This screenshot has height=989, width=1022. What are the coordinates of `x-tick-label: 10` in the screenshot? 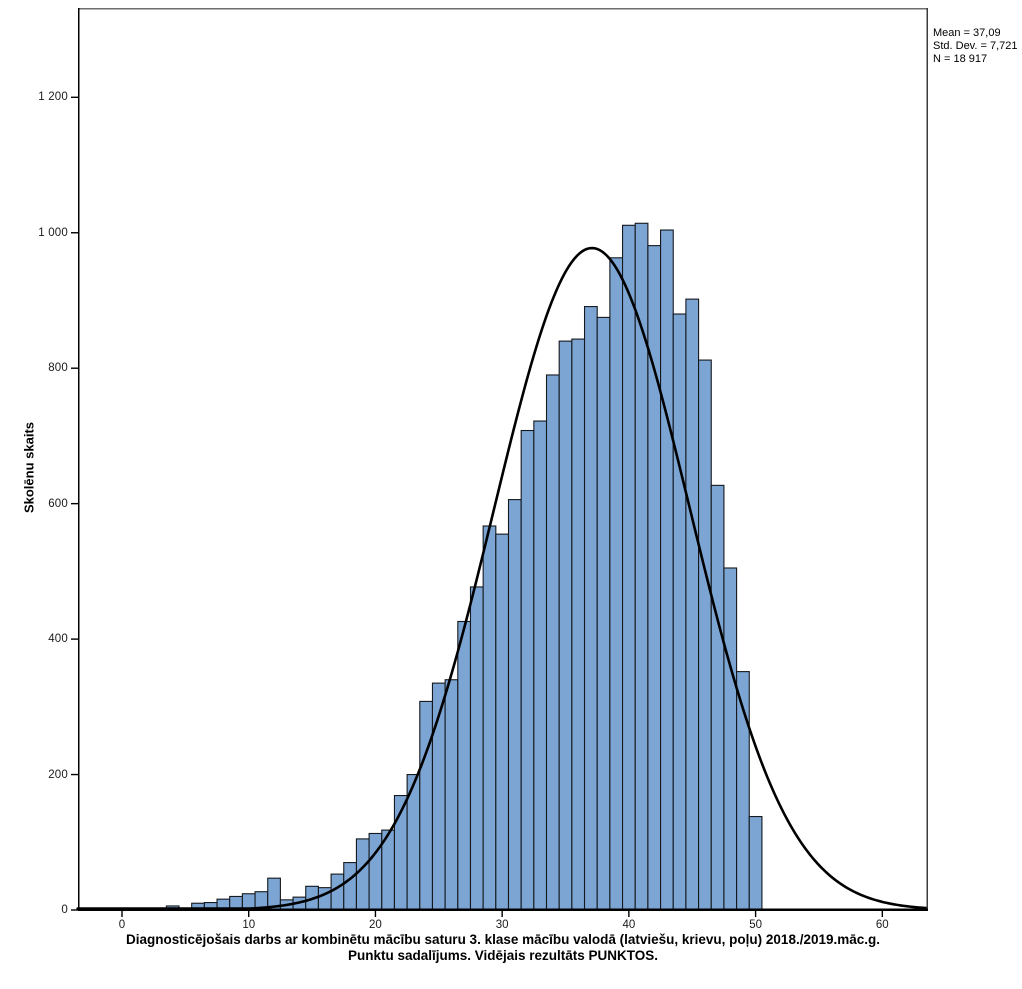 It's located at (249, 925).